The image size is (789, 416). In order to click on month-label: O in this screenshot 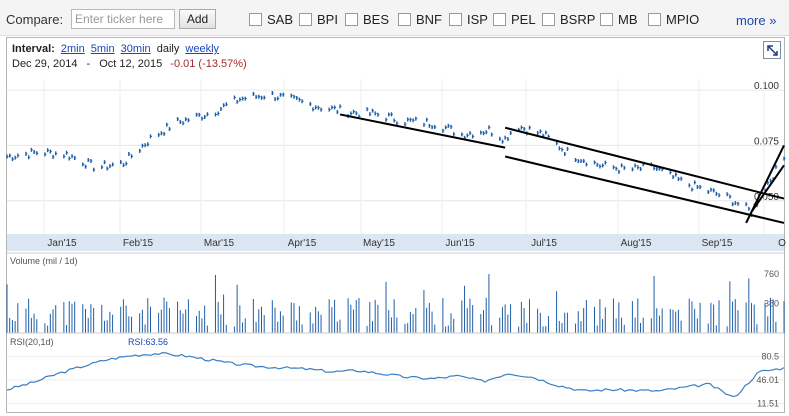, I will do `click(782, 243)`.